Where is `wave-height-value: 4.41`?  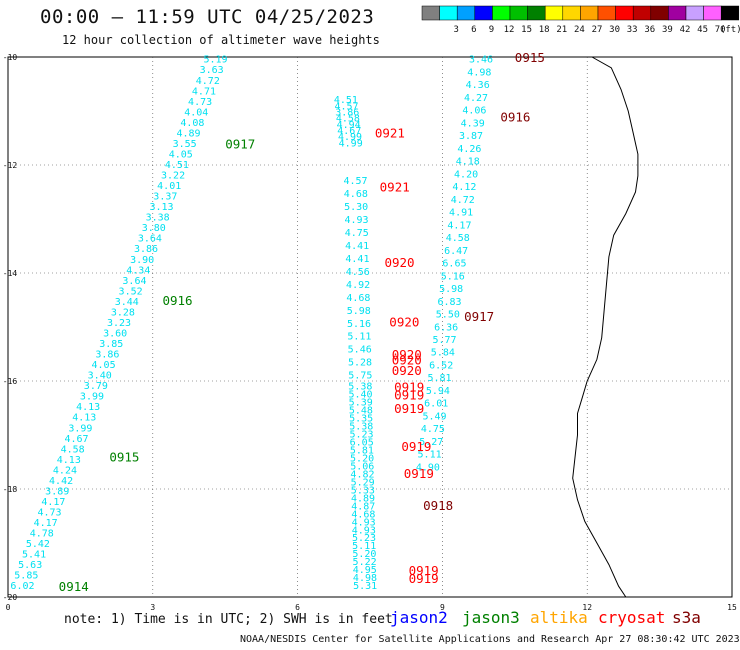
wave-height-value: 4.41 is located at coordinates (357, 246).